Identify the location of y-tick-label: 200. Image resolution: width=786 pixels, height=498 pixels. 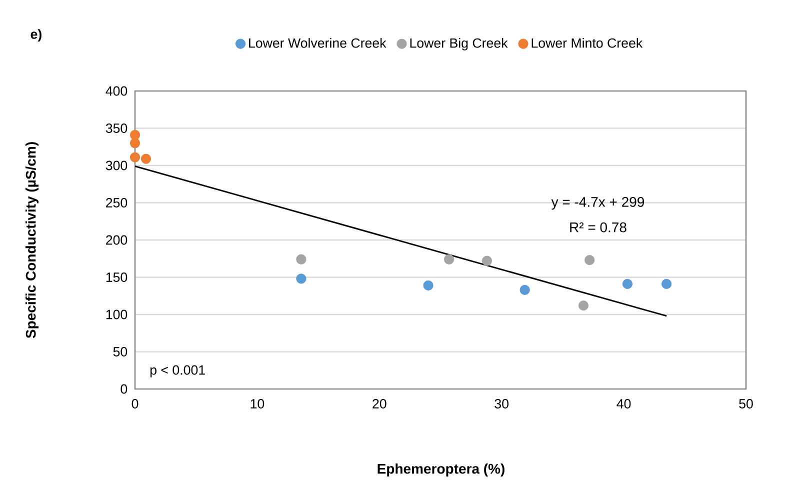
(117, 240).